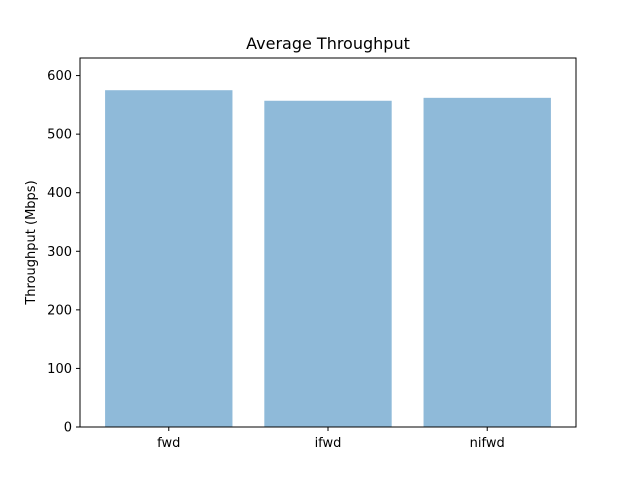  I want to click on bar-ifwd, so click(328, 263).